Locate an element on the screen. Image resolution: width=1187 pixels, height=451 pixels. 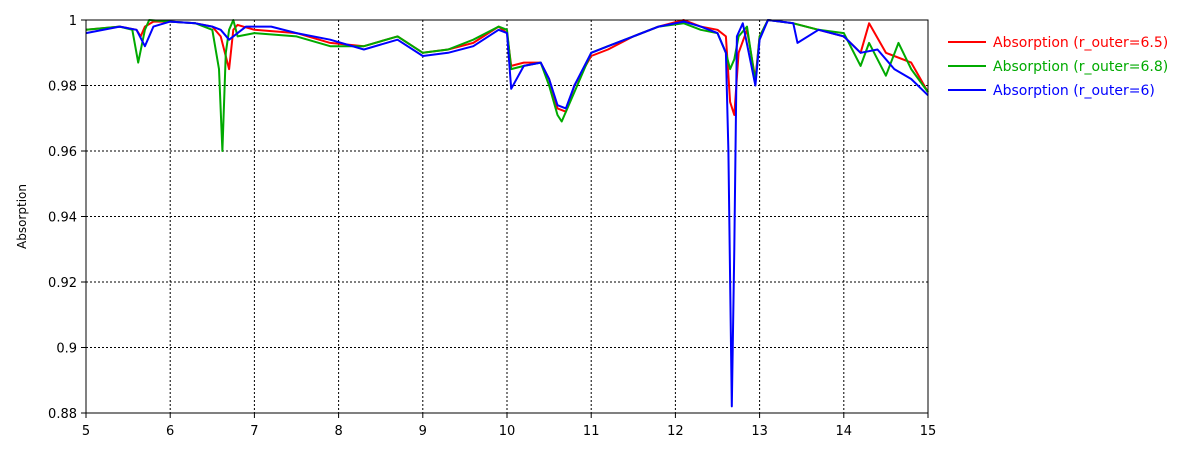
x-tick-label: 11 is located at coordinates (591, 431).